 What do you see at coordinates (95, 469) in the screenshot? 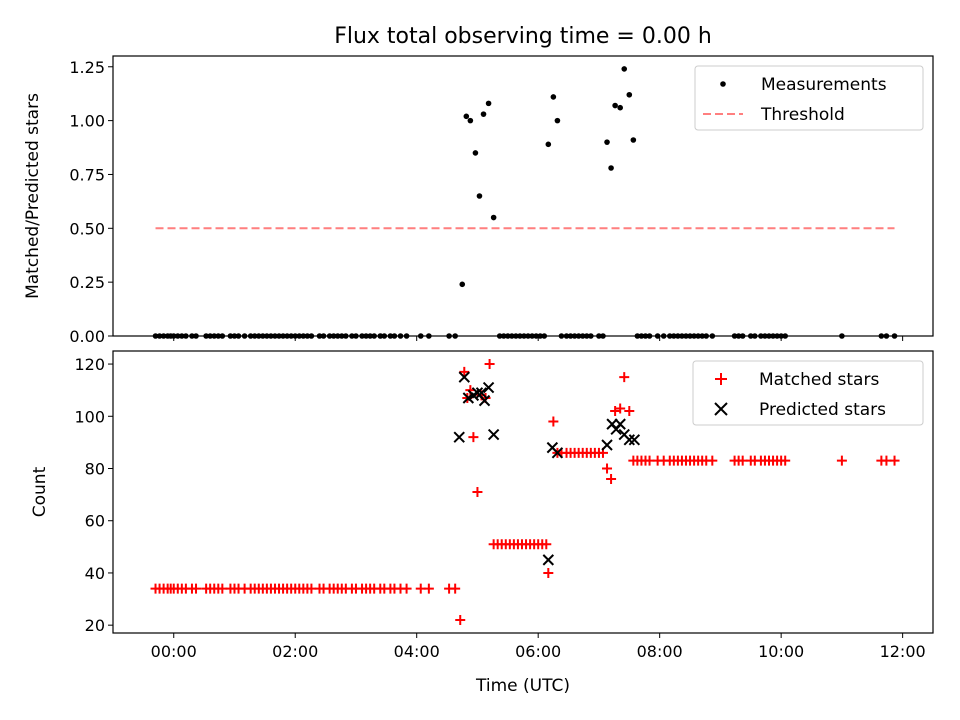
I see `y-tick-label: 80` at bounding box center [95, 469].